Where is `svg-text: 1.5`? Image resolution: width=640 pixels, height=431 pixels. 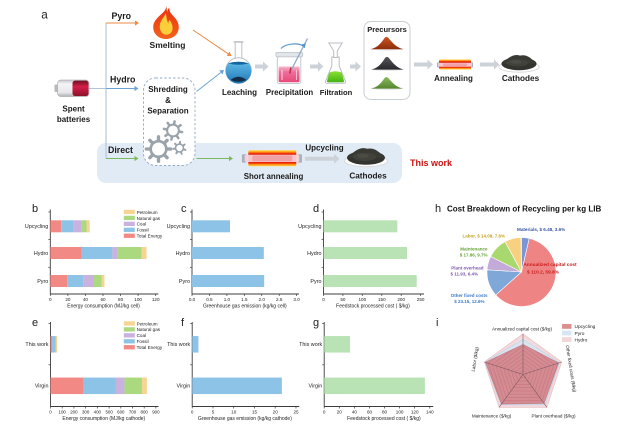
svg-text: 1.5 is located at coordinates (244, 299).